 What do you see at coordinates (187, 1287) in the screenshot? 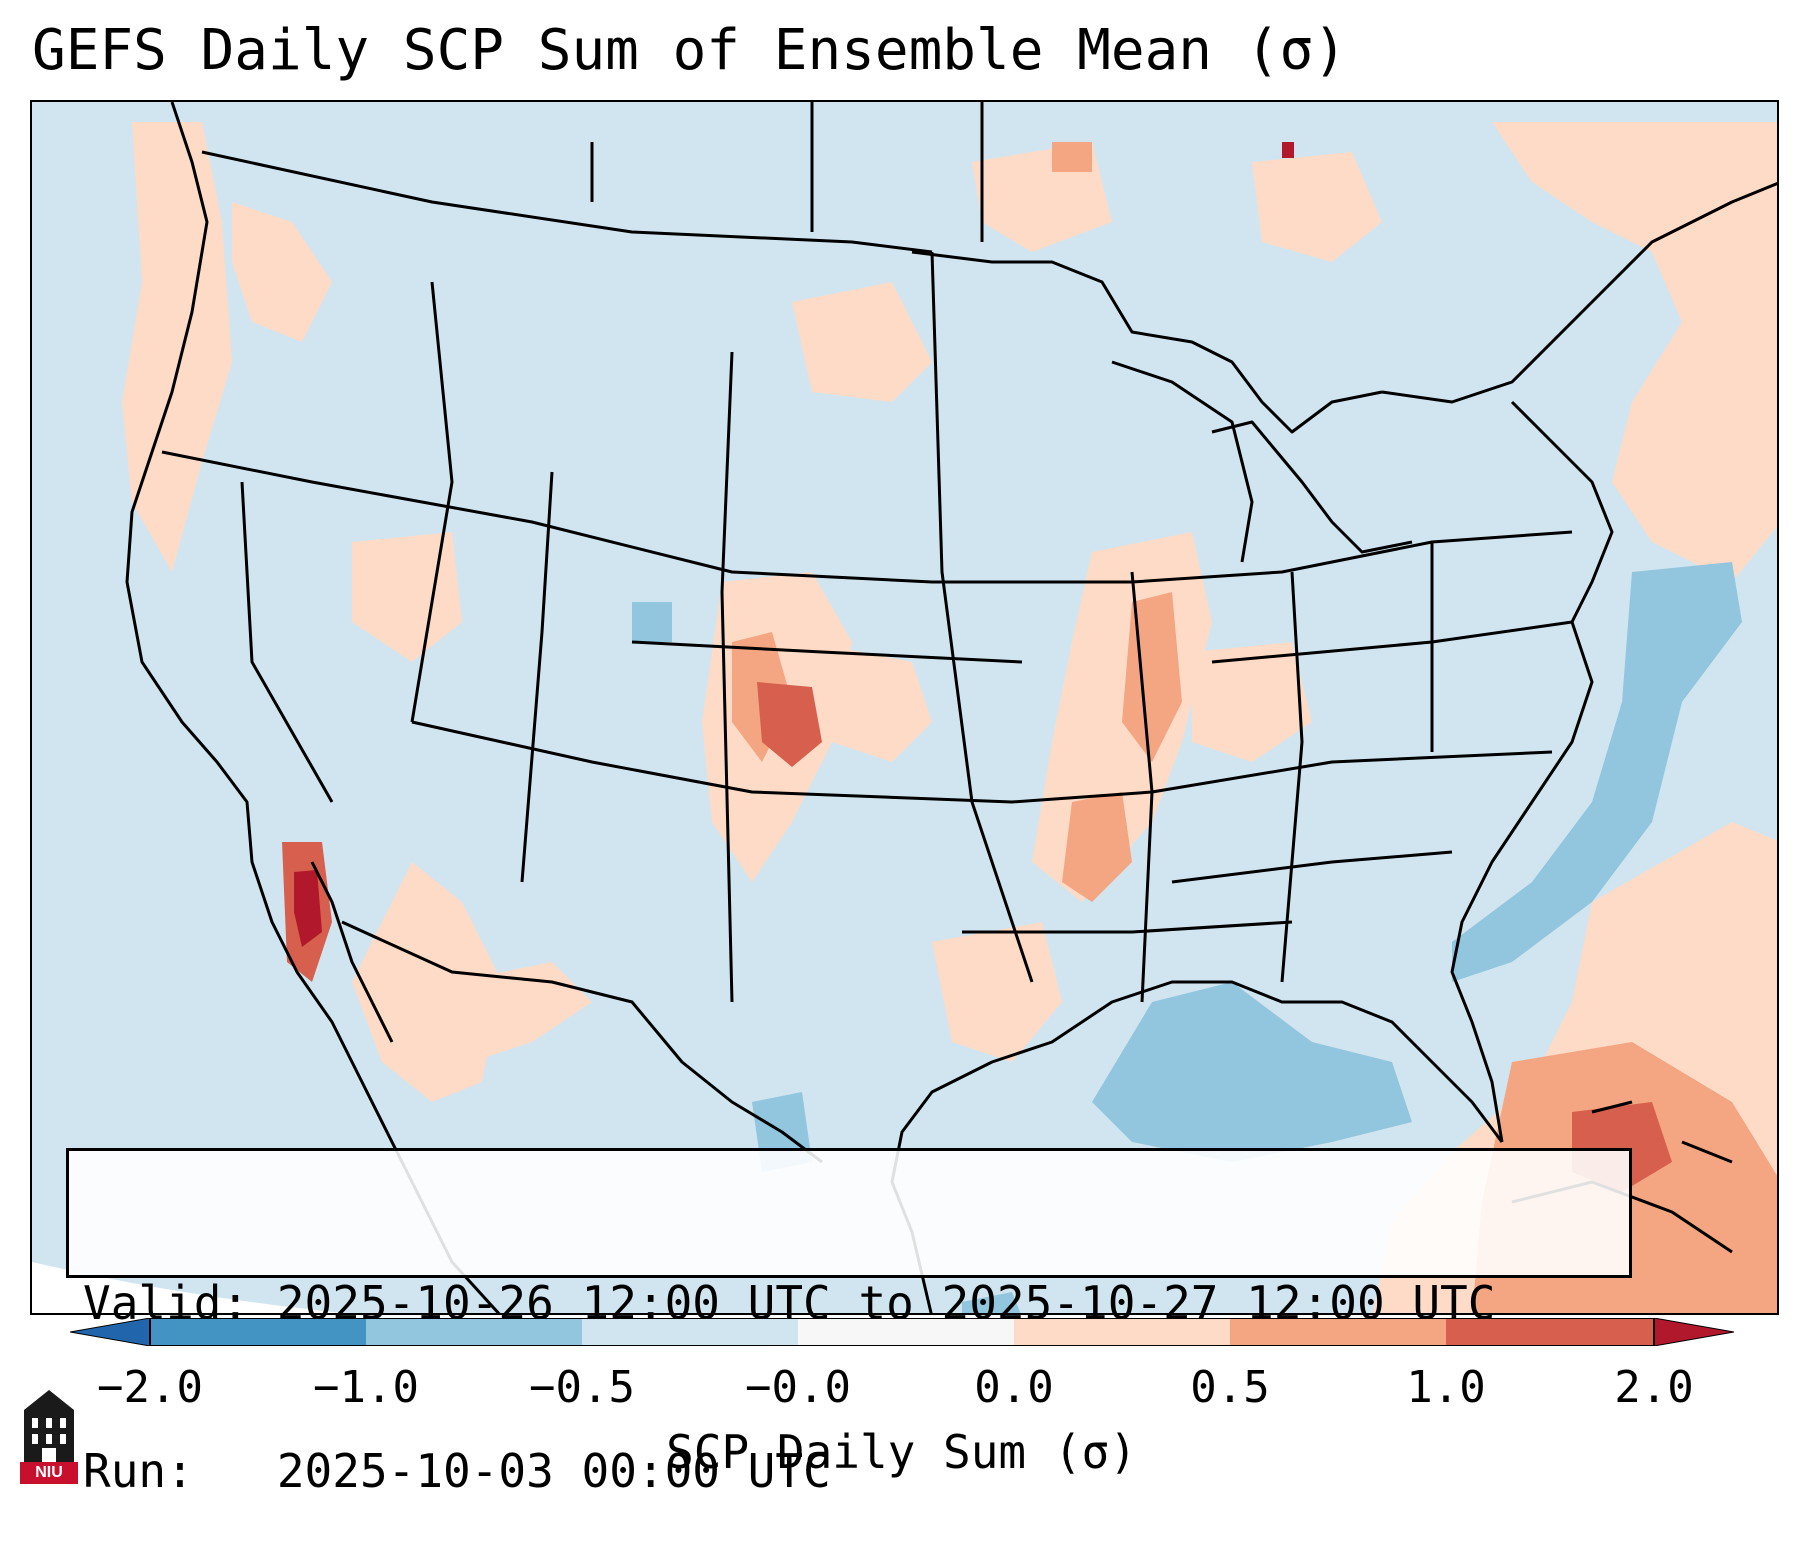
I see `offglobe-corner` at bounding box center [187, 1287].